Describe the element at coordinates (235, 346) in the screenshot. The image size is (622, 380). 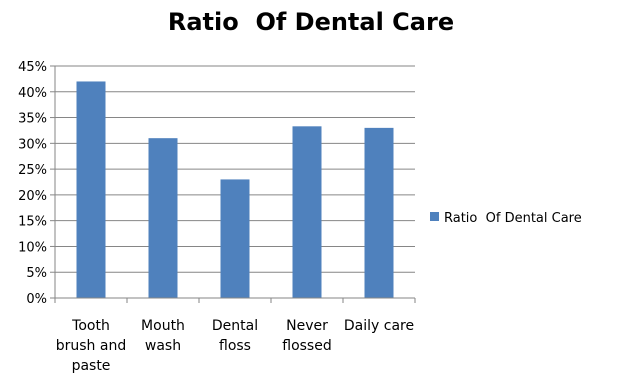
I see `x-tick-label-line: floss` at that location.